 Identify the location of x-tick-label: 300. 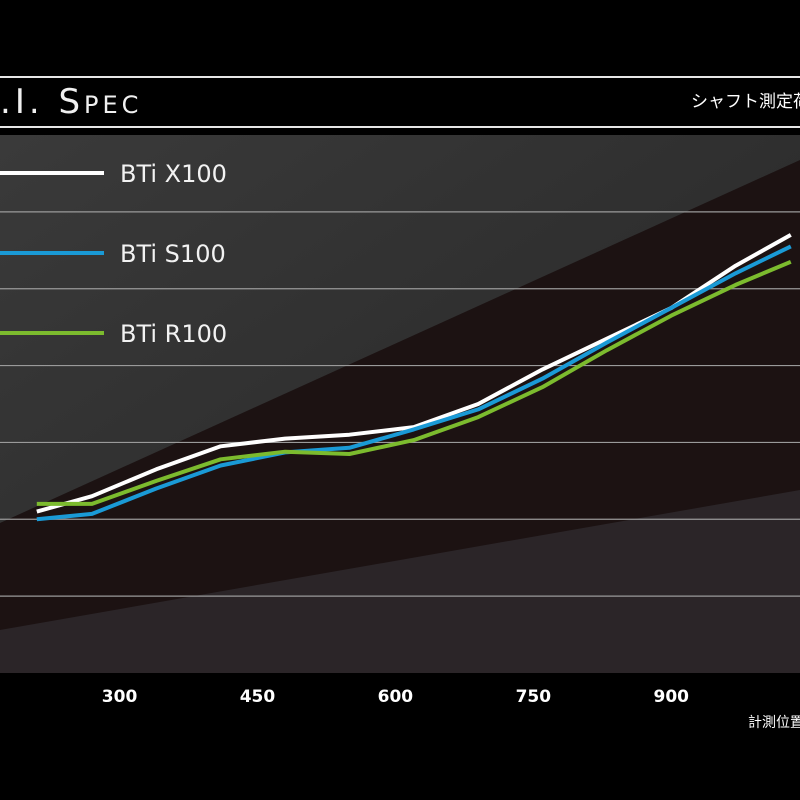
(120, 697).